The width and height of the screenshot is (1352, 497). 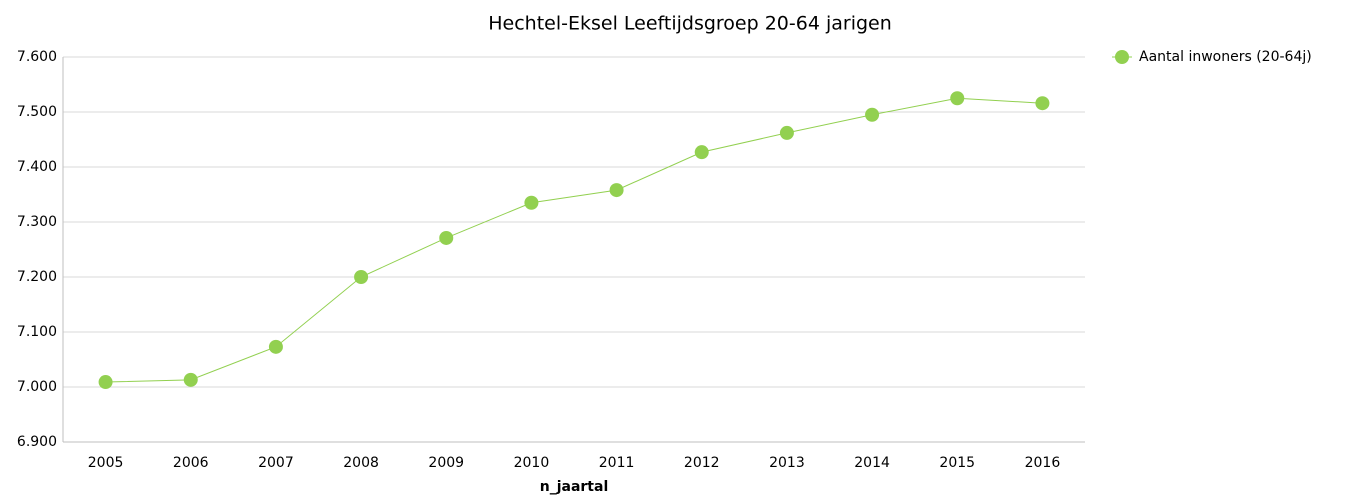 I want to click on x-tick-label: 2006, so click(x=191, y=463).